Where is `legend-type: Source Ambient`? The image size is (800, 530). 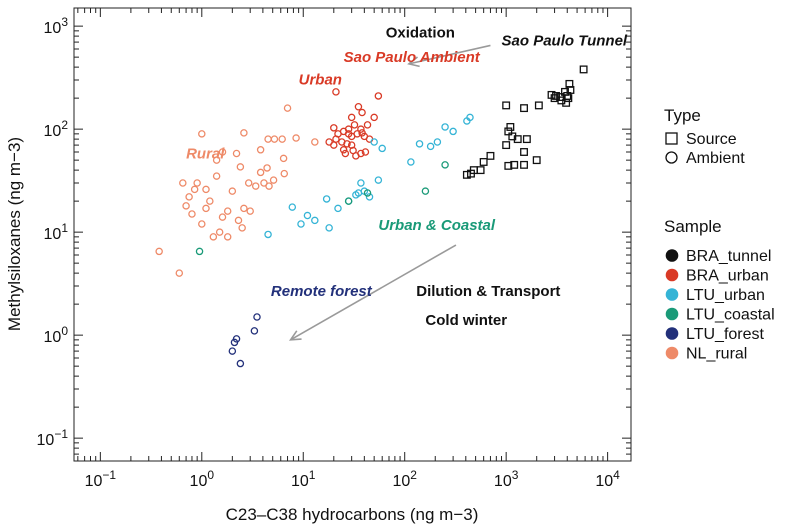 legend-type: Source Ambient is located at coordinates (705, 149).